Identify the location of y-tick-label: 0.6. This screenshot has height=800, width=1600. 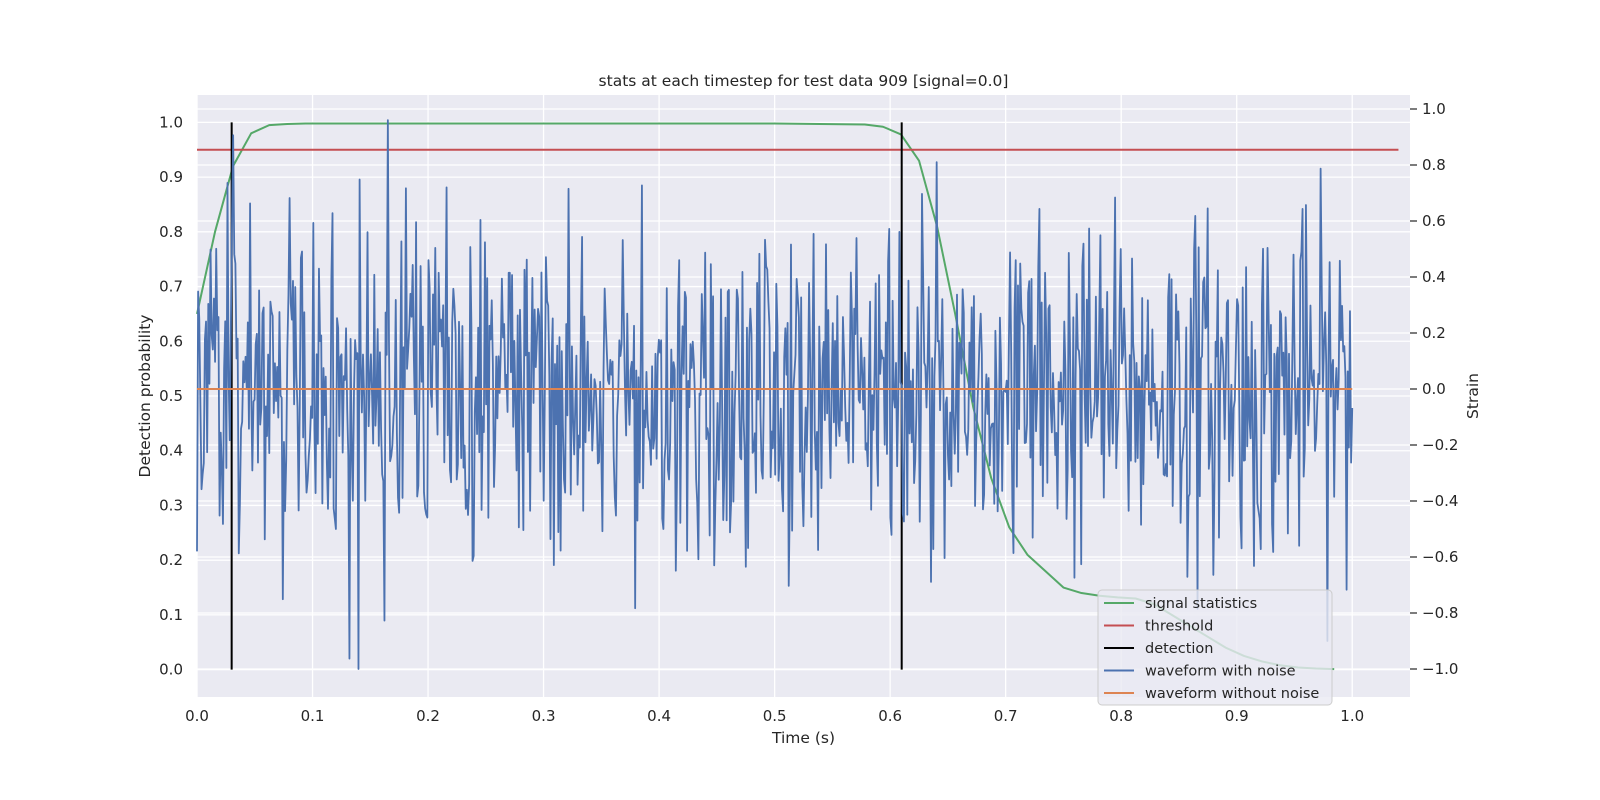
(171, 341).